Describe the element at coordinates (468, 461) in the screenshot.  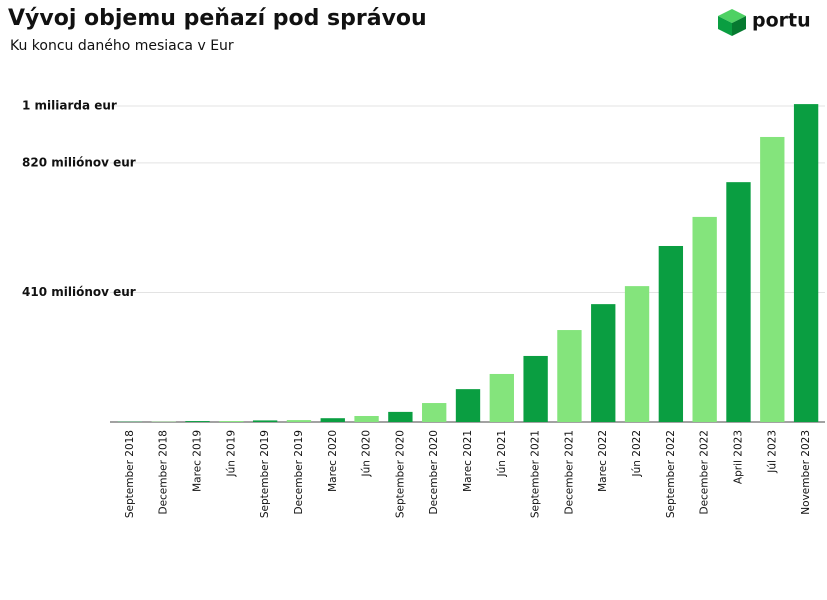
I see `x-tick-label: Marec 2021` at that location.